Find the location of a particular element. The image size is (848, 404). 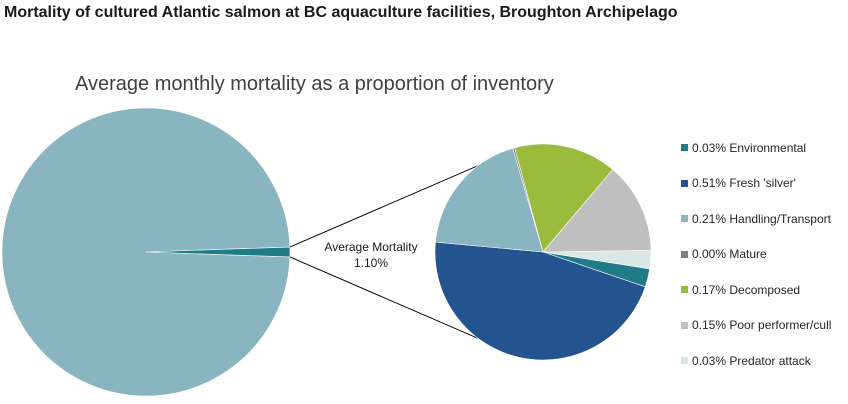

legend-item: 0.03% Predator attack is located at coordinates (763, 361).